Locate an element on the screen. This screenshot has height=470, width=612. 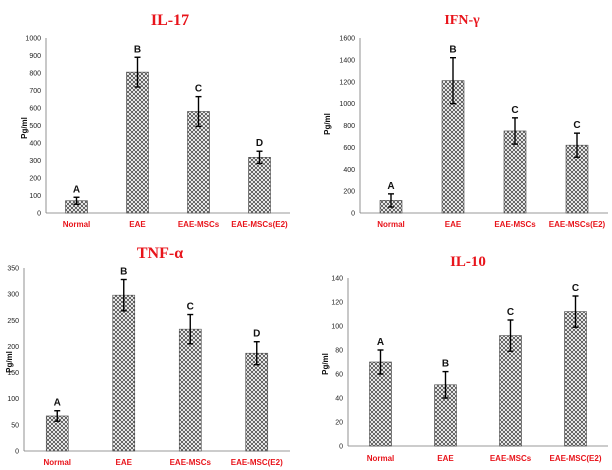
y-tick-label: 150 is located at coordinates (13, 373).